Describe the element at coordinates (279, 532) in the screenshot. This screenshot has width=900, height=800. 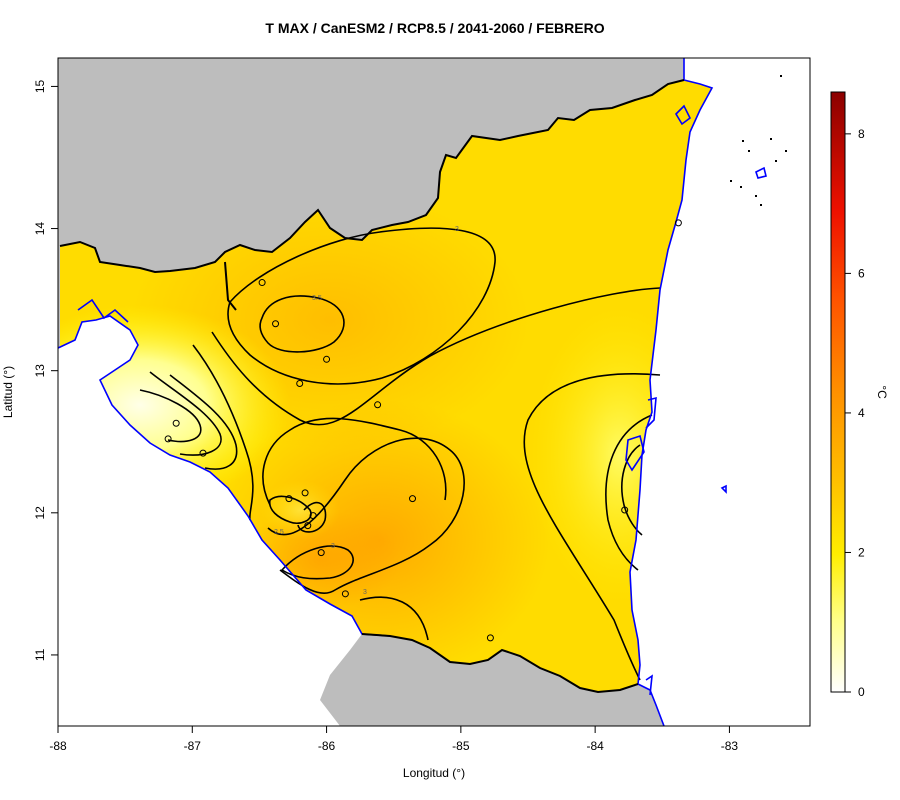
I see `contour-label: 2.5` at that location.